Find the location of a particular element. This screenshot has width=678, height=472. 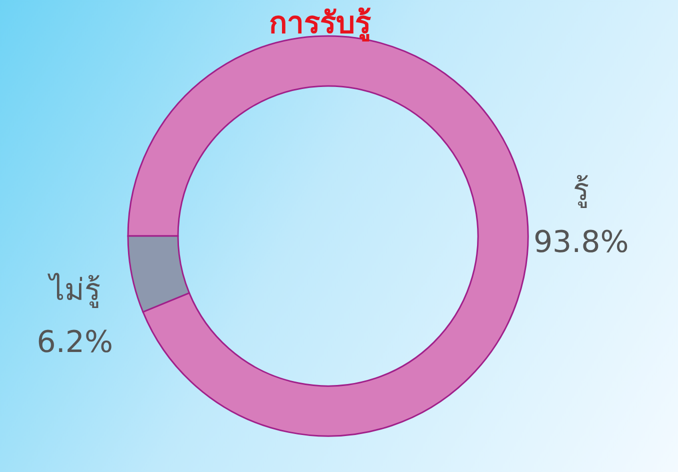

chart-title: การรับรู้ is located at coordinates (320, 24).